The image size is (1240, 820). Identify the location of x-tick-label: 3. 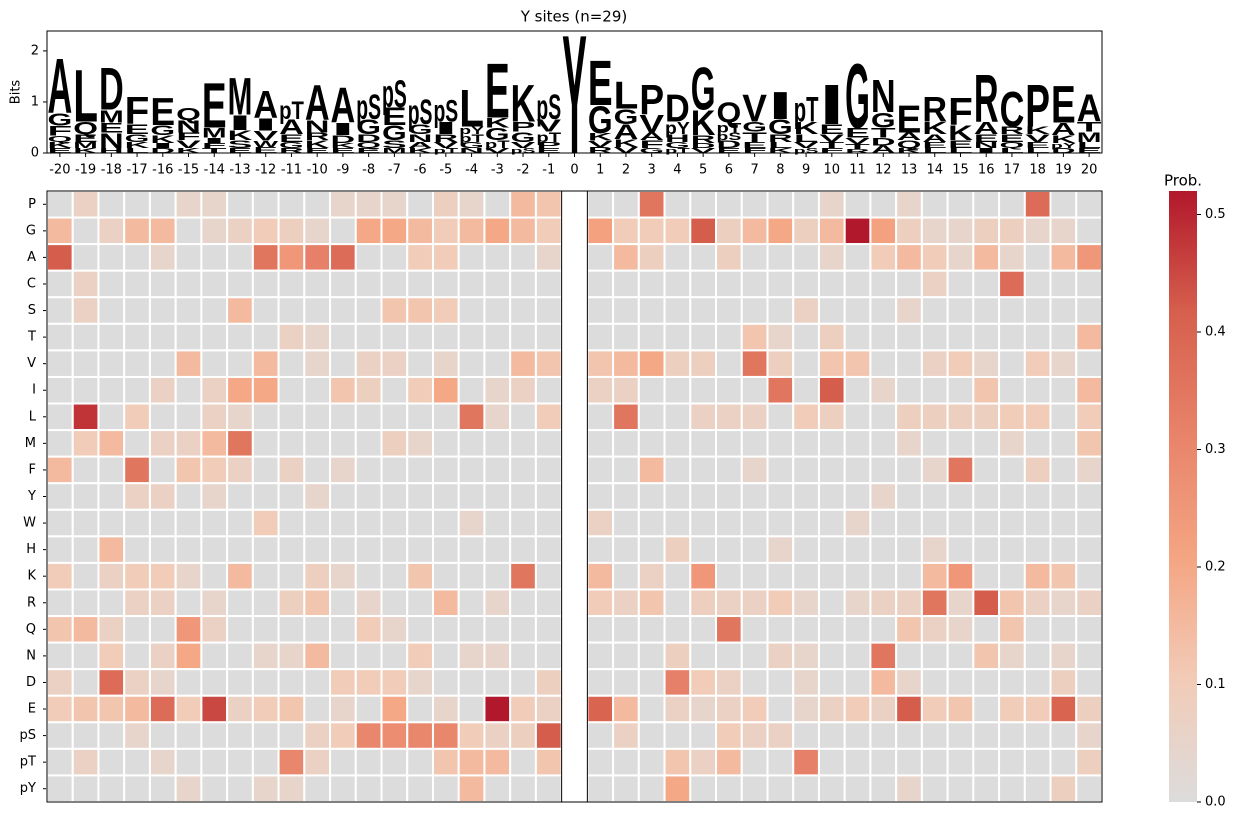
(652, 170).